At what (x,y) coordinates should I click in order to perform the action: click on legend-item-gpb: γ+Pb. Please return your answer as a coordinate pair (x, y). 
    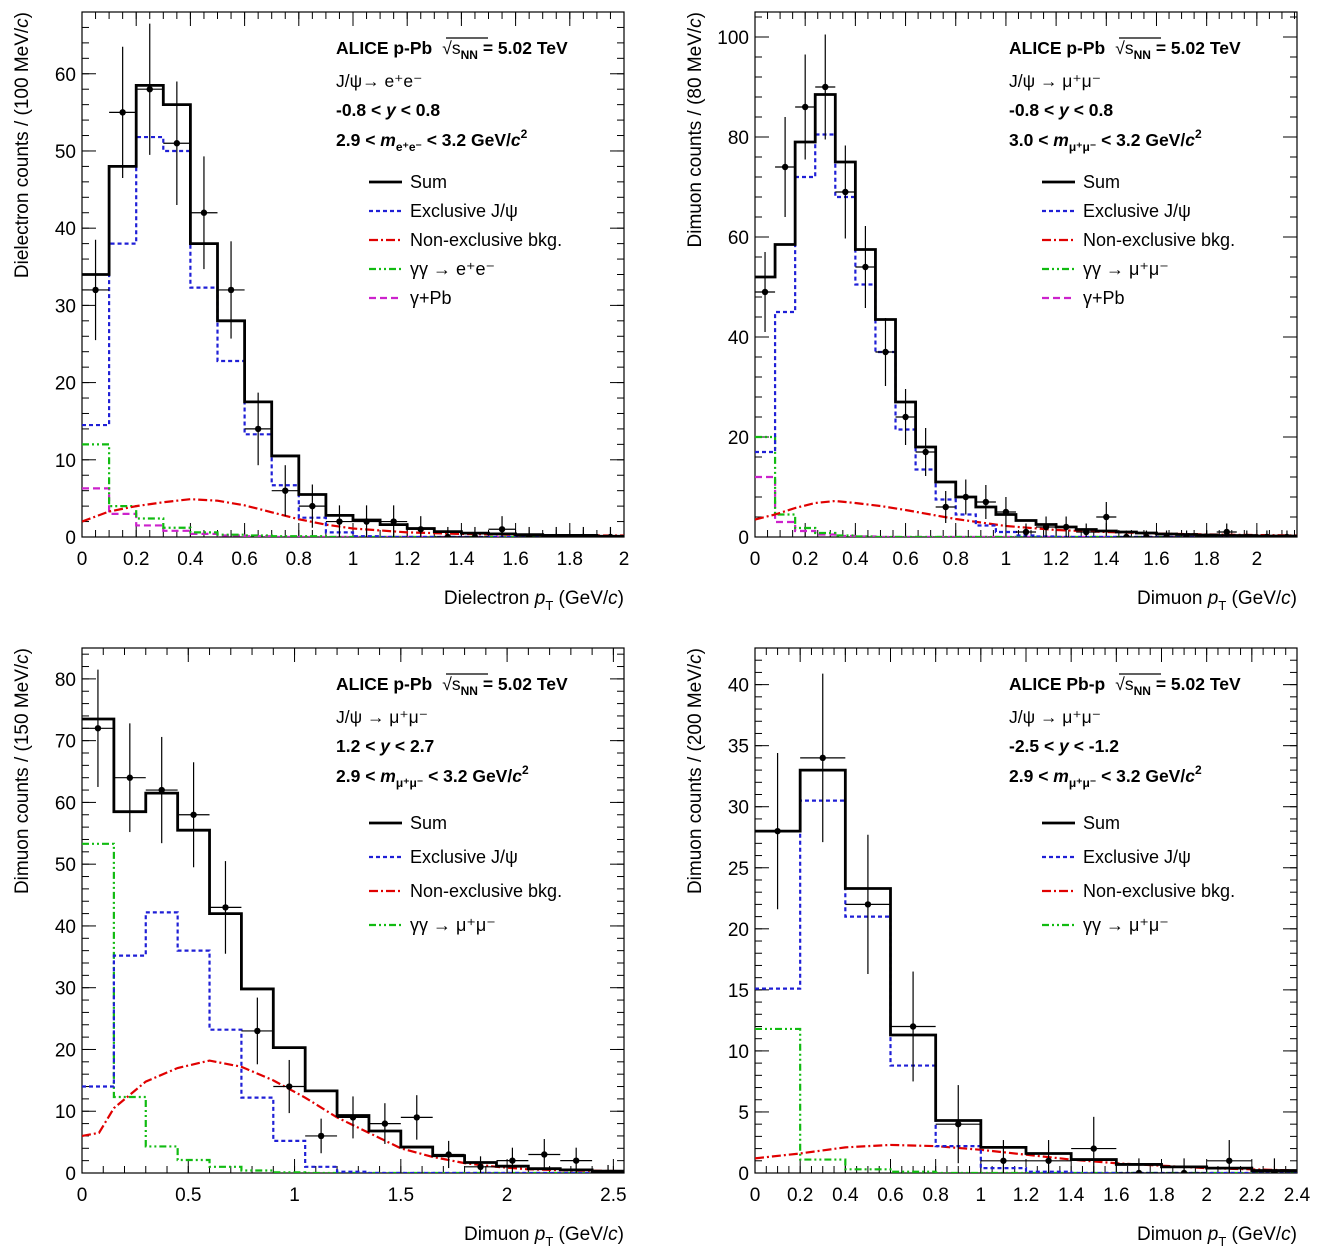
    Looking at the image, I should click on (410, 298).